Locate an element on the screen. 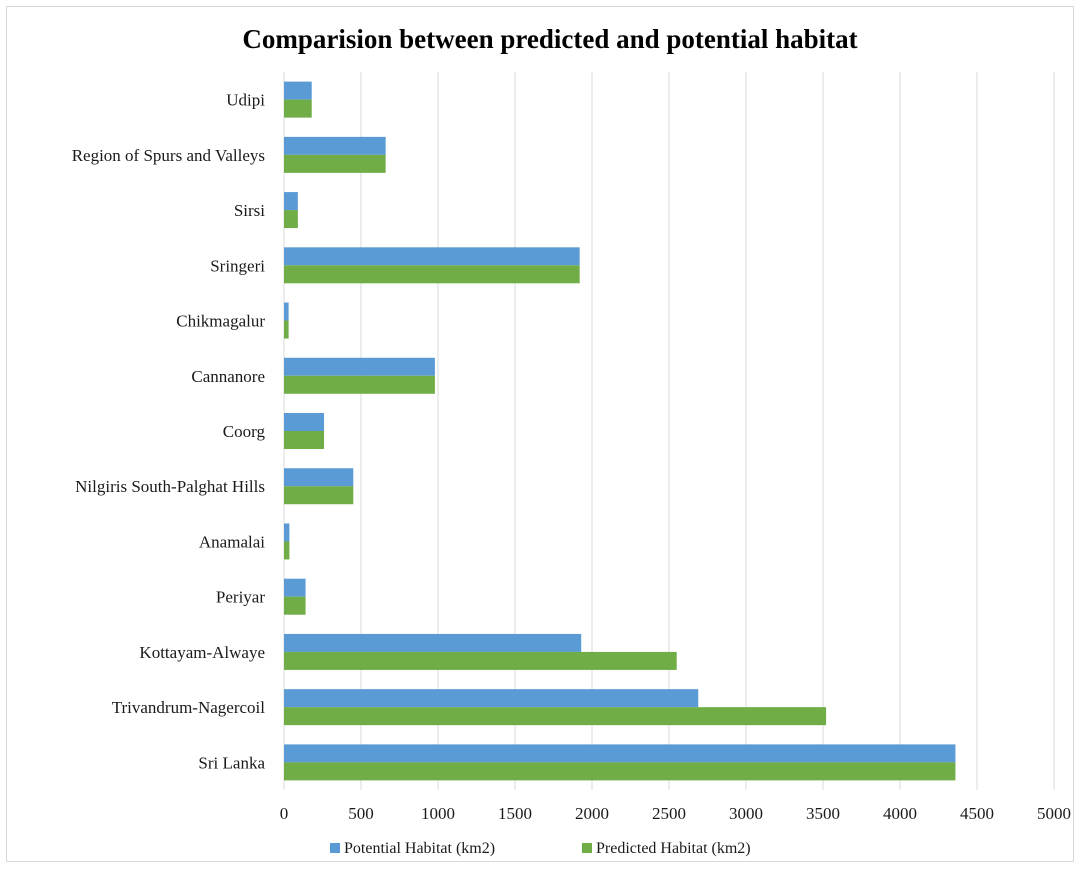  category-label: Kottayam-Alwaye is located at coordinates (202, 652).